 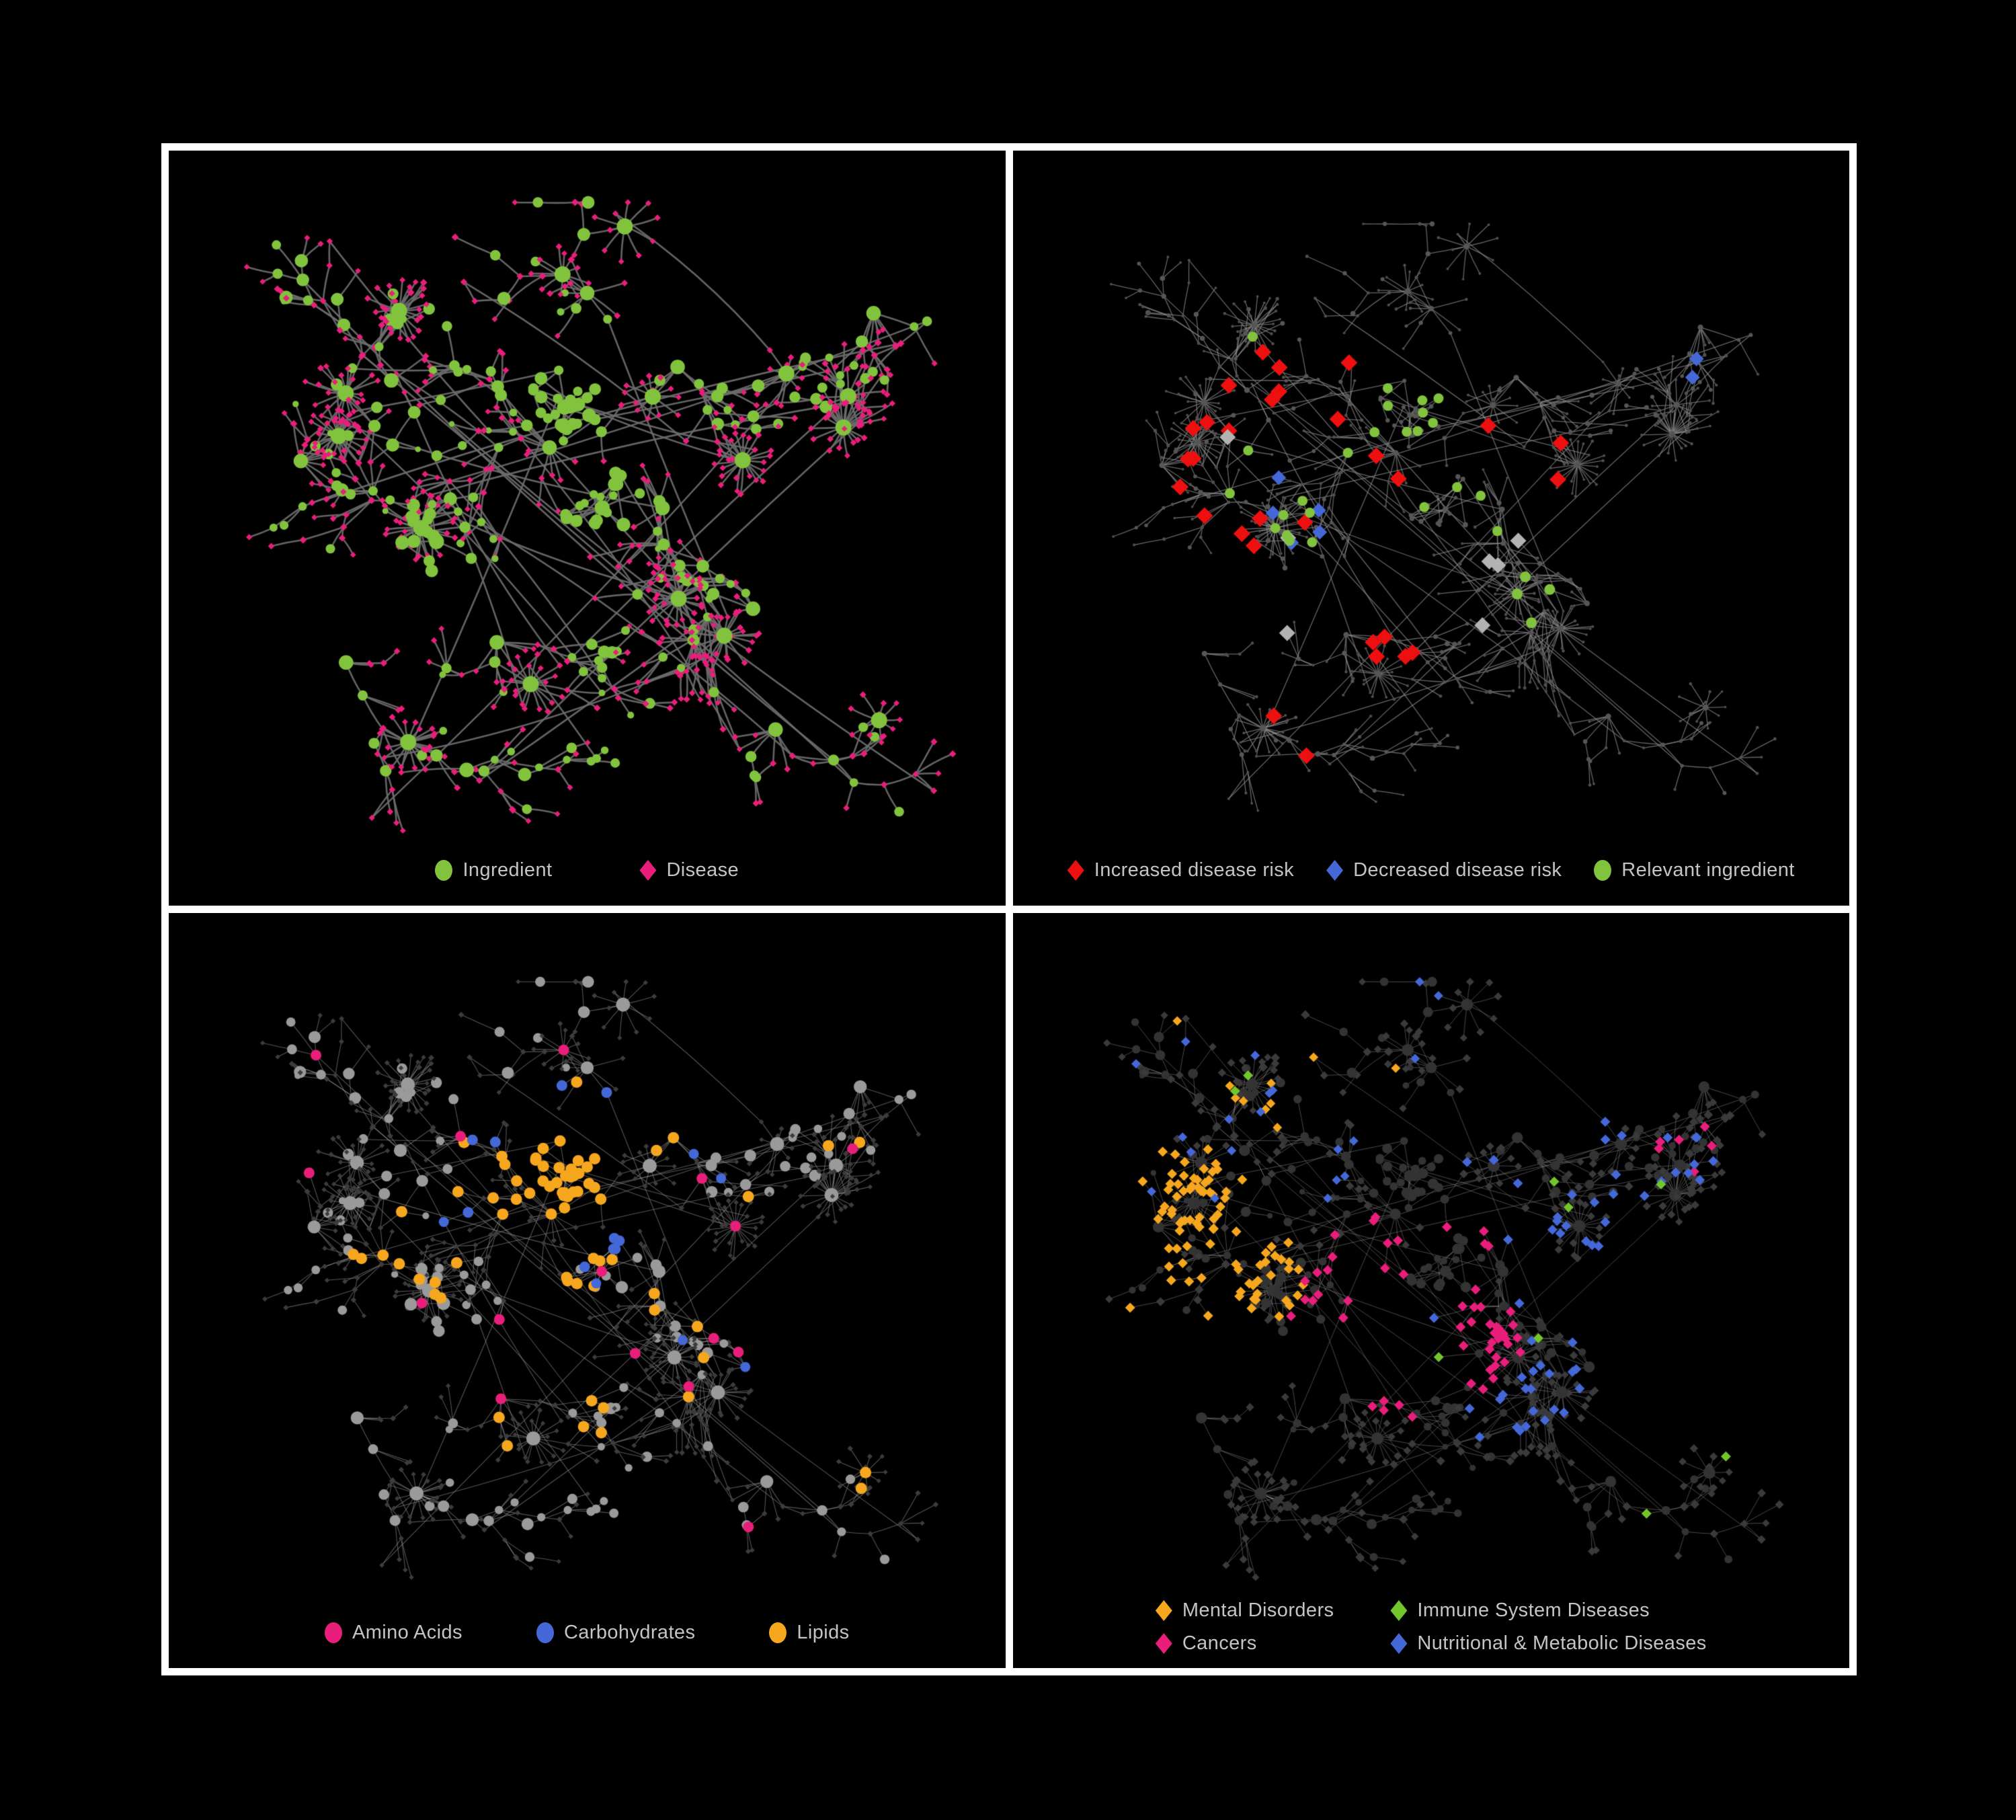 I want to click on relevant-ingredient-swatch, so click(x=1603, y=870).